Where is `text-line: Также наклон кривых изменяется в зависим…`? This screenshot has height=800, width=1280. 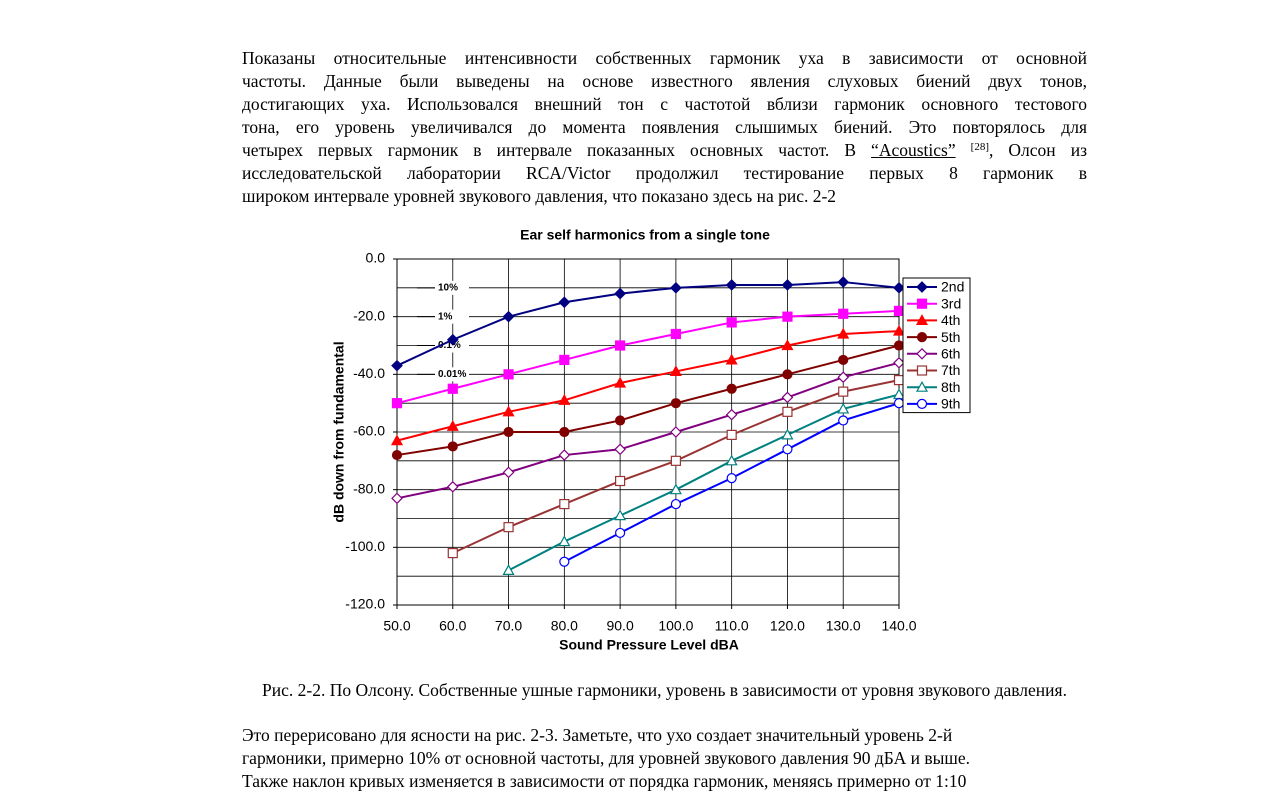 text-line: Также наклон кривых изменяется в зависим… is located at coordinates (604, 781).